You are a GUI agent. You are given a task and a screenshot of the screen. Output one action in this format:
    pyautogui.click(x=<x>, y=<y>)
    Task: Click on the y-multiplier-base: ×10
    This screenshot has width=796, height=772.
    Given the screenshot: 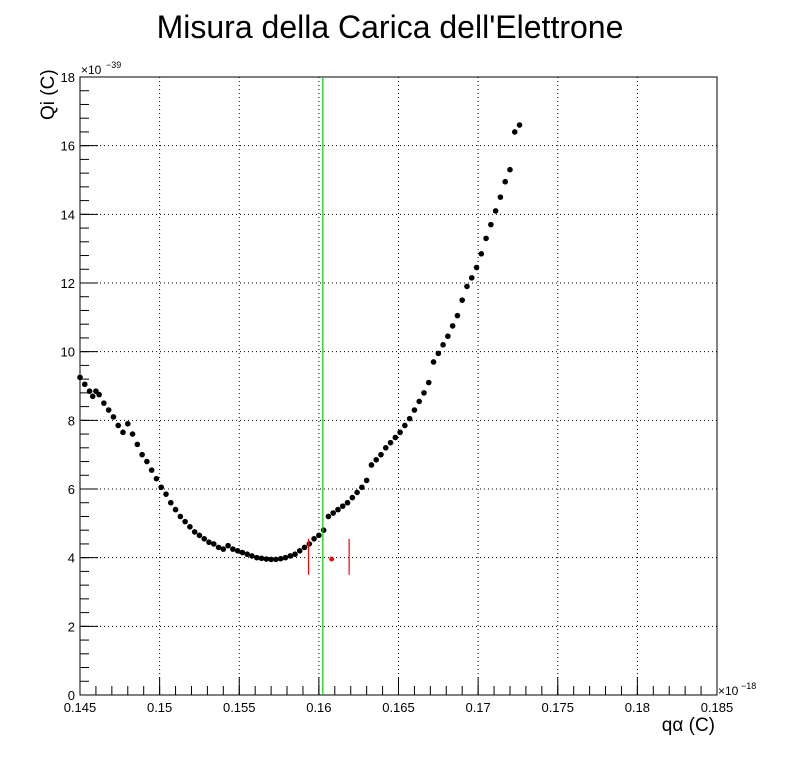 What is the action you would take?
    pyautogui.click(x=91, y=70)
    